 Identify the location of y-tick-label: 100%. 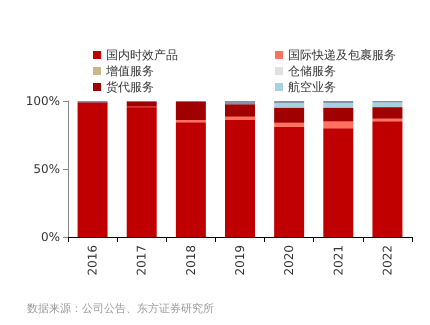
(43, 101).